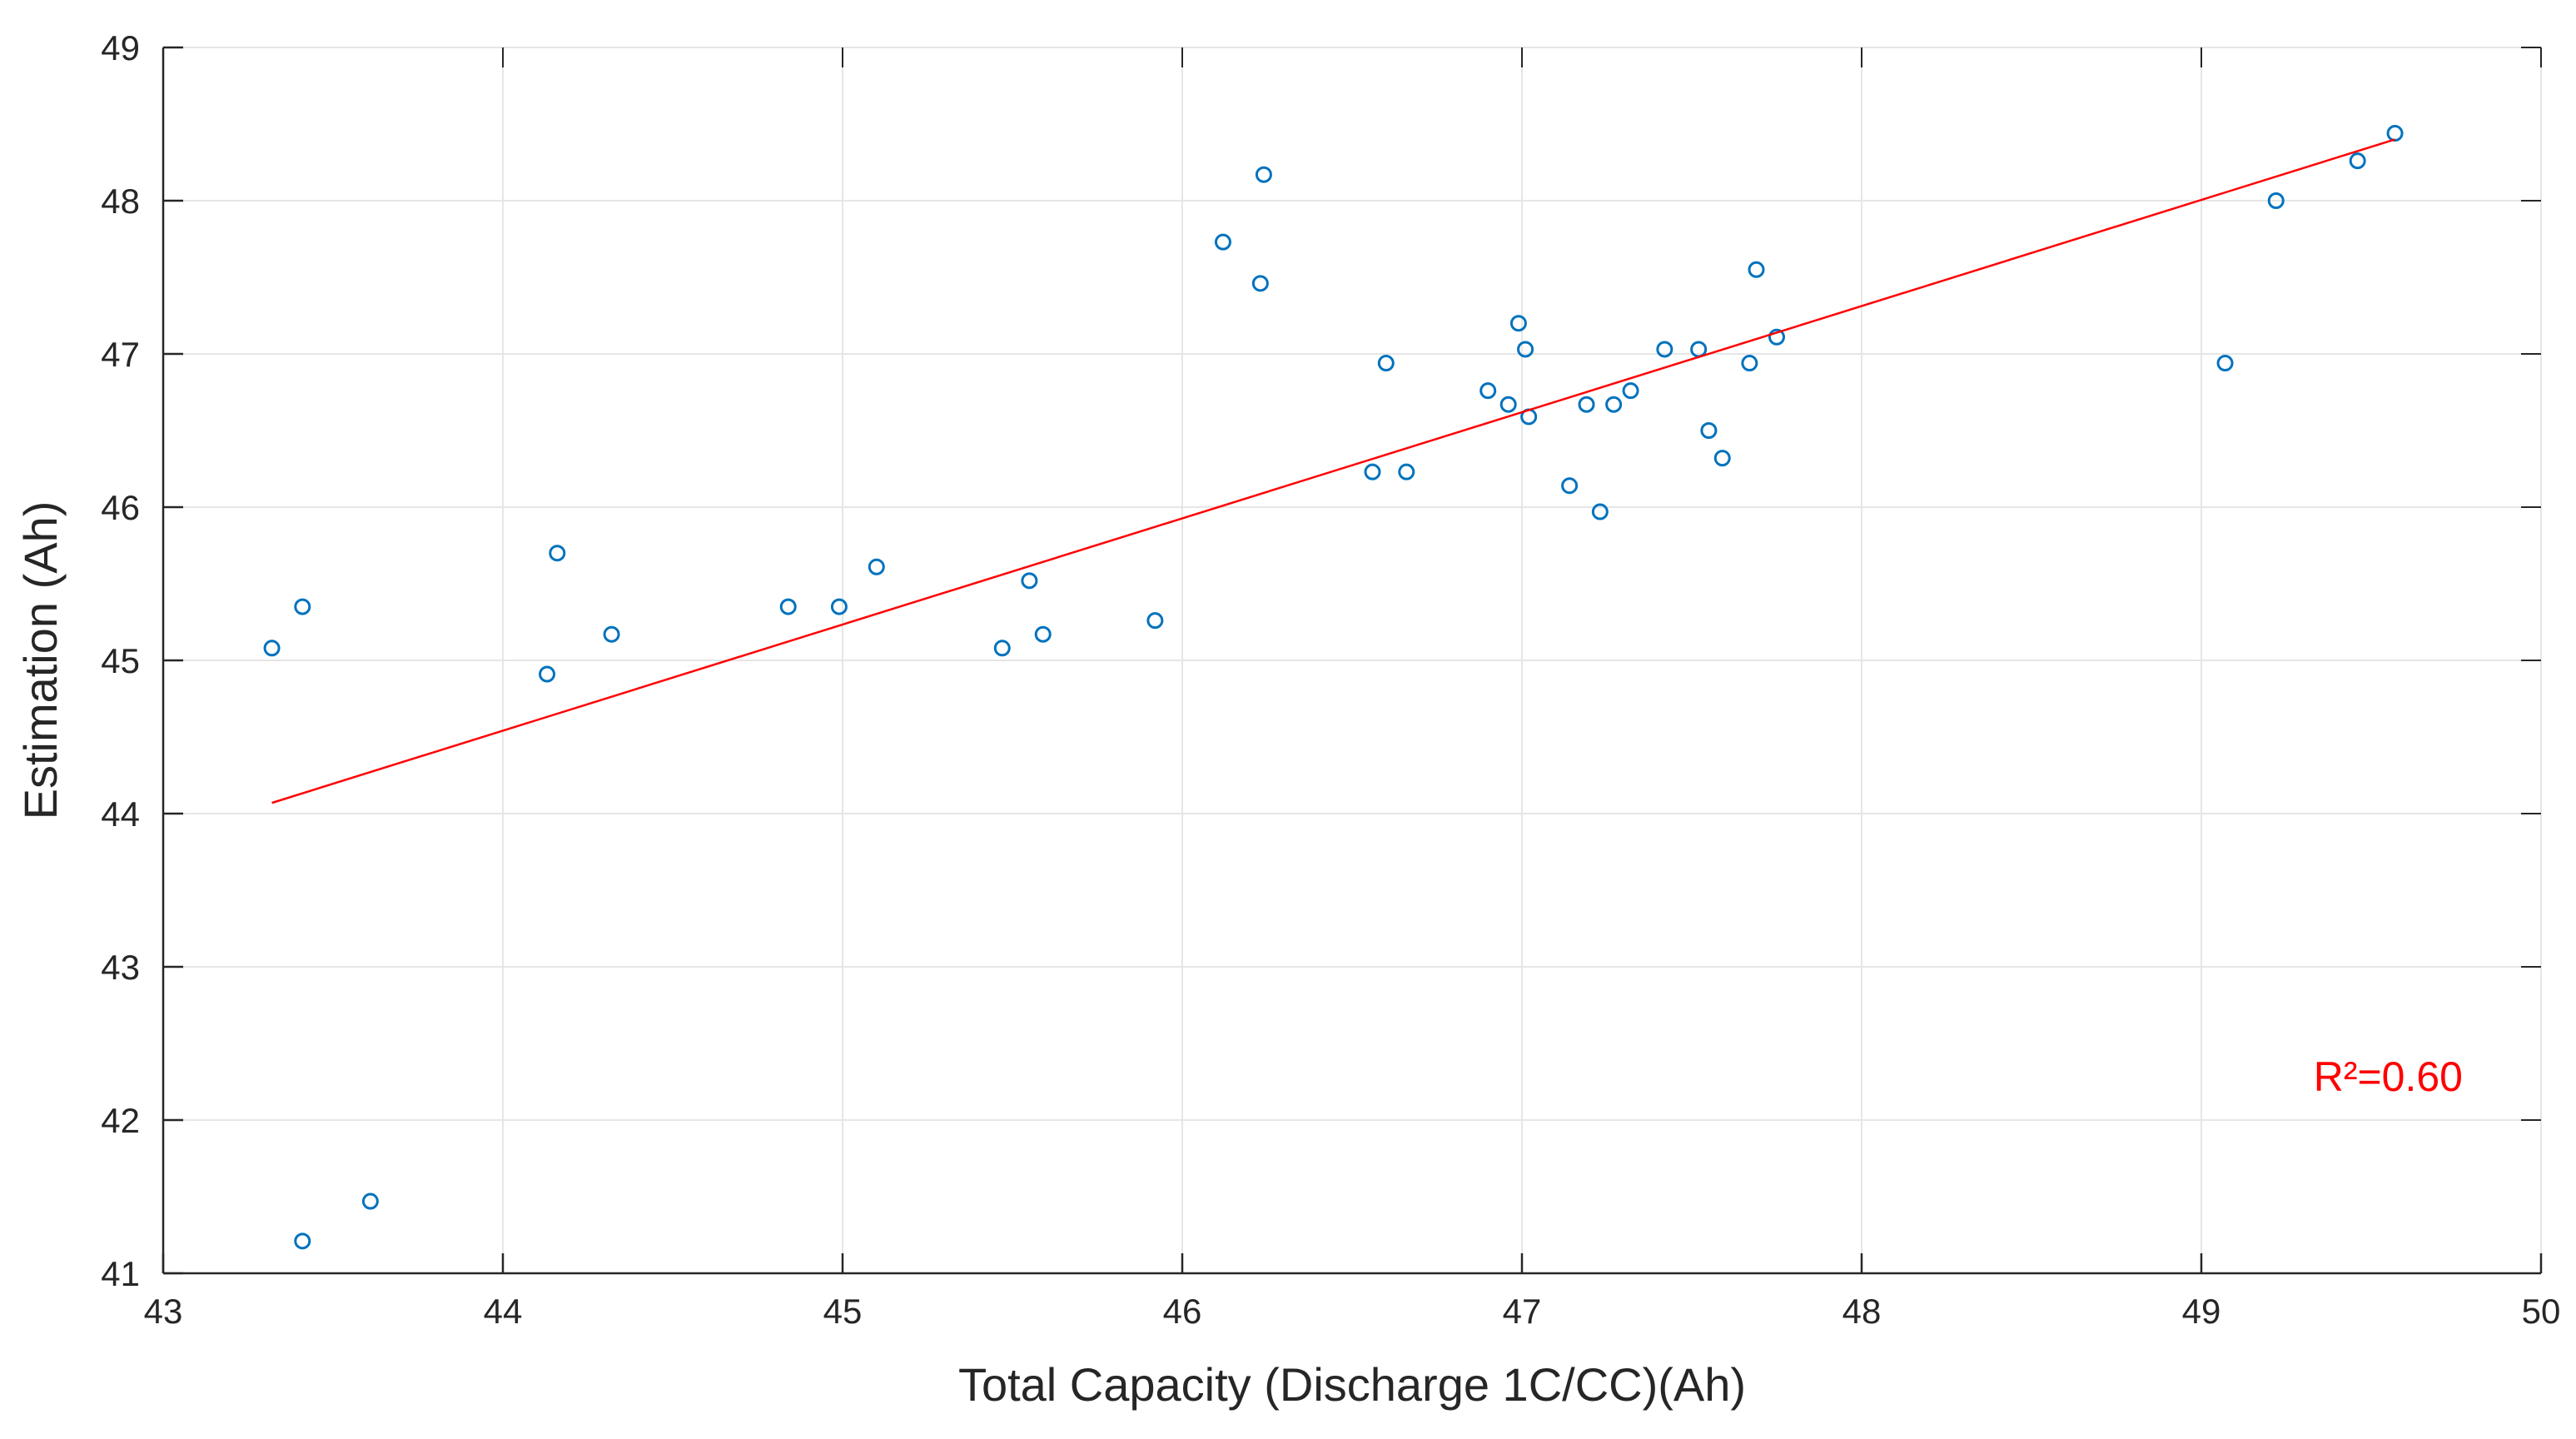  I want to click on x-tick-label: 47, so click(1522, 1311).